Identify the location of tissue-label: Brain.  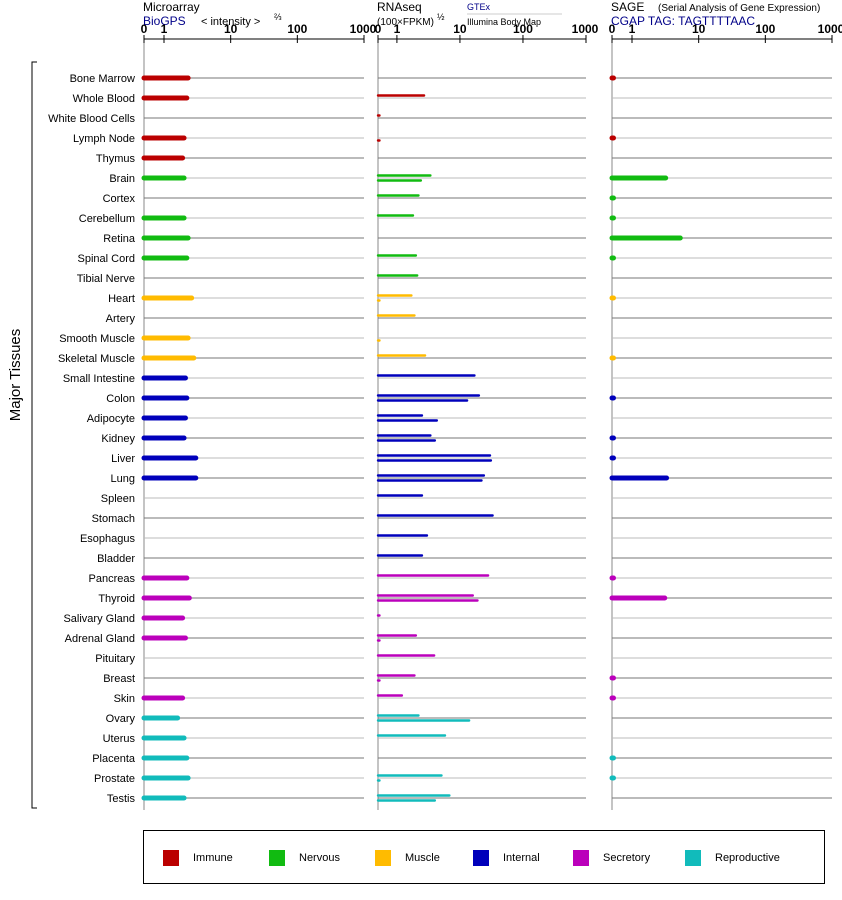
(122, 179).